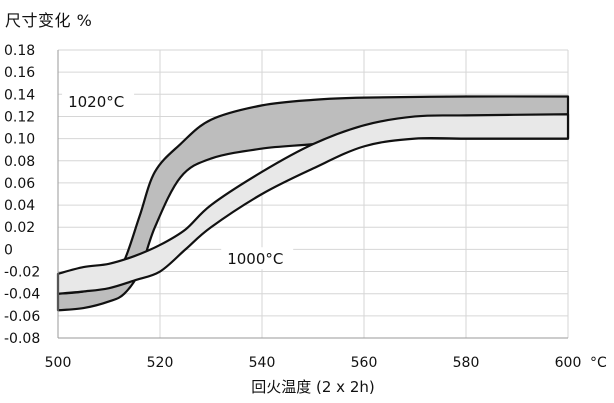 This screenshot has height=403, width=614. What do you see at coordinates (49, 20) in the screenshot?
I see `y-axis-title: 尺寸变化 %` at bounding box center [49, 20].